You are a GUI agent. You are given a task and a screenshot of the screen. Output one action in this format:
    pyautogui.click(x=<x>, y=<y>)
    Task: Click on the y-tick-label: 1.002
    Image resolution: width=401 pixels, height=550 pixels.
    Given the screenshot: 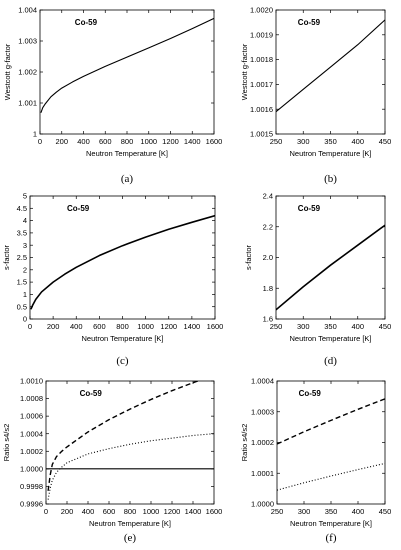 What is the action you would take?
    pyautogui.click(x=27, y=72)
    